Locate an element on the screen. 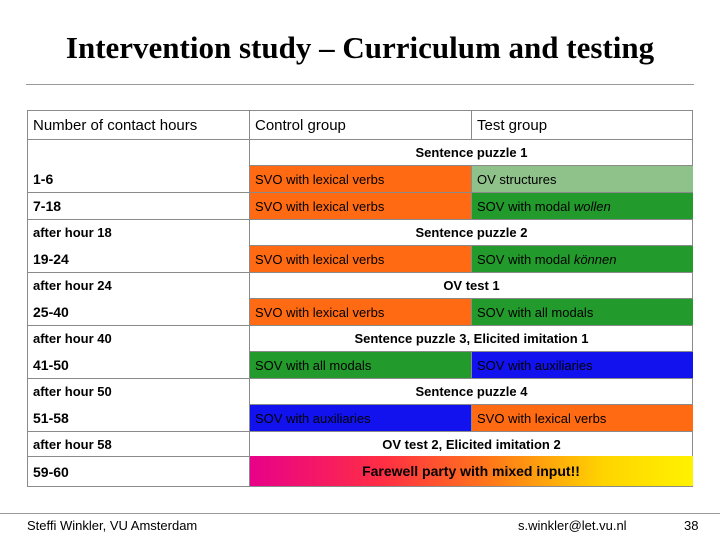 This screenshot has width=720, height=540. test-19-24: SOV with modal können is located at coordinates (582, 259).